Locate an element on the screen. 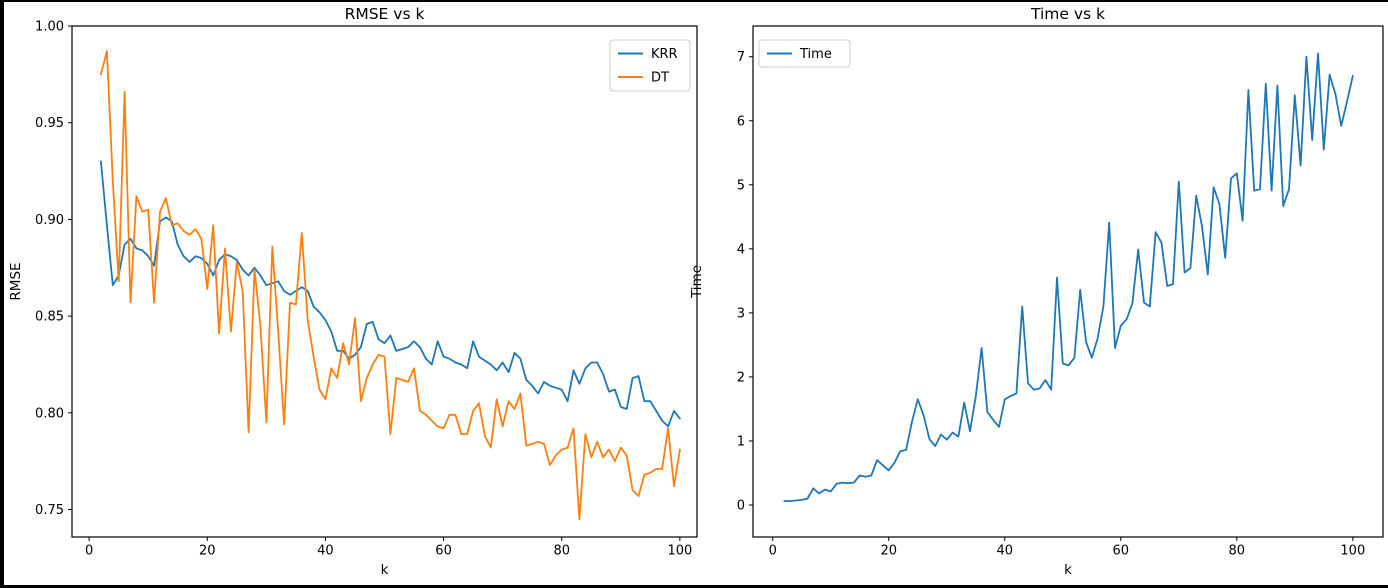 The image size is (1388, 588). y-tick-label: 3 is located at coordinates (741, 313).